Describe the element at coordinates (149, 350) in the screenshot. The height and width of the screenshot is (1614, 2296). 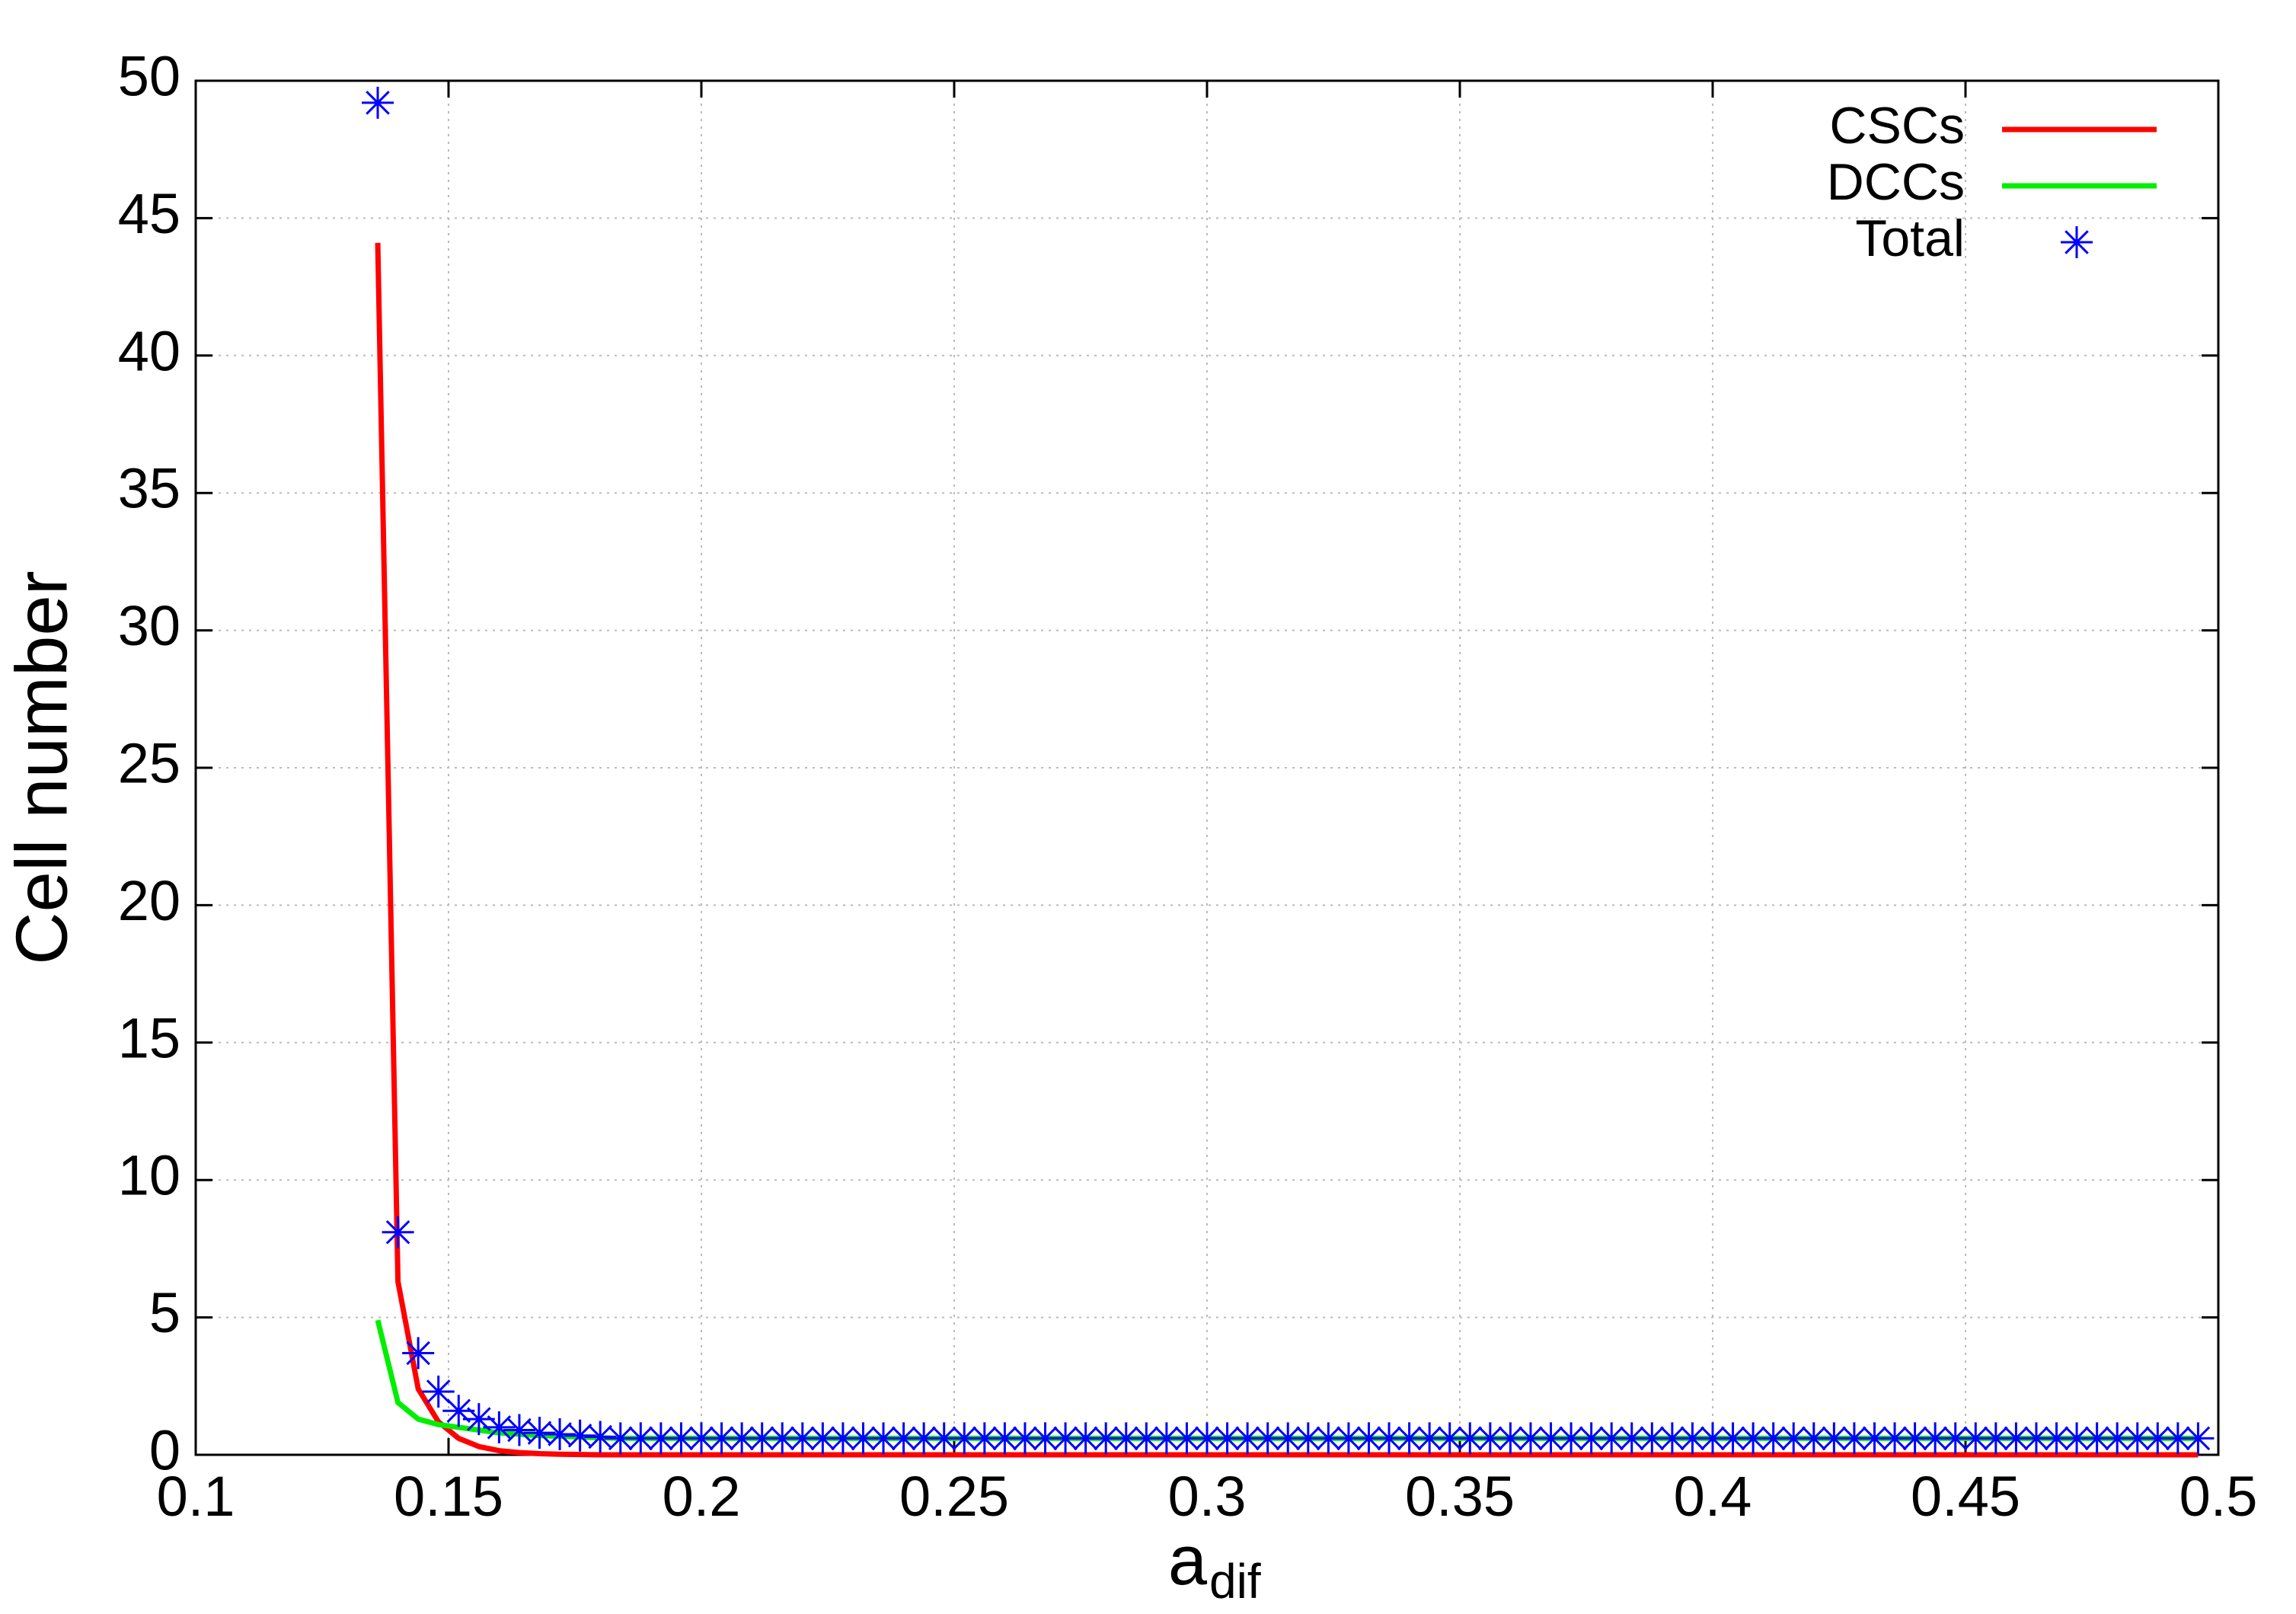
I see `y-tick-label: 40` at that location.